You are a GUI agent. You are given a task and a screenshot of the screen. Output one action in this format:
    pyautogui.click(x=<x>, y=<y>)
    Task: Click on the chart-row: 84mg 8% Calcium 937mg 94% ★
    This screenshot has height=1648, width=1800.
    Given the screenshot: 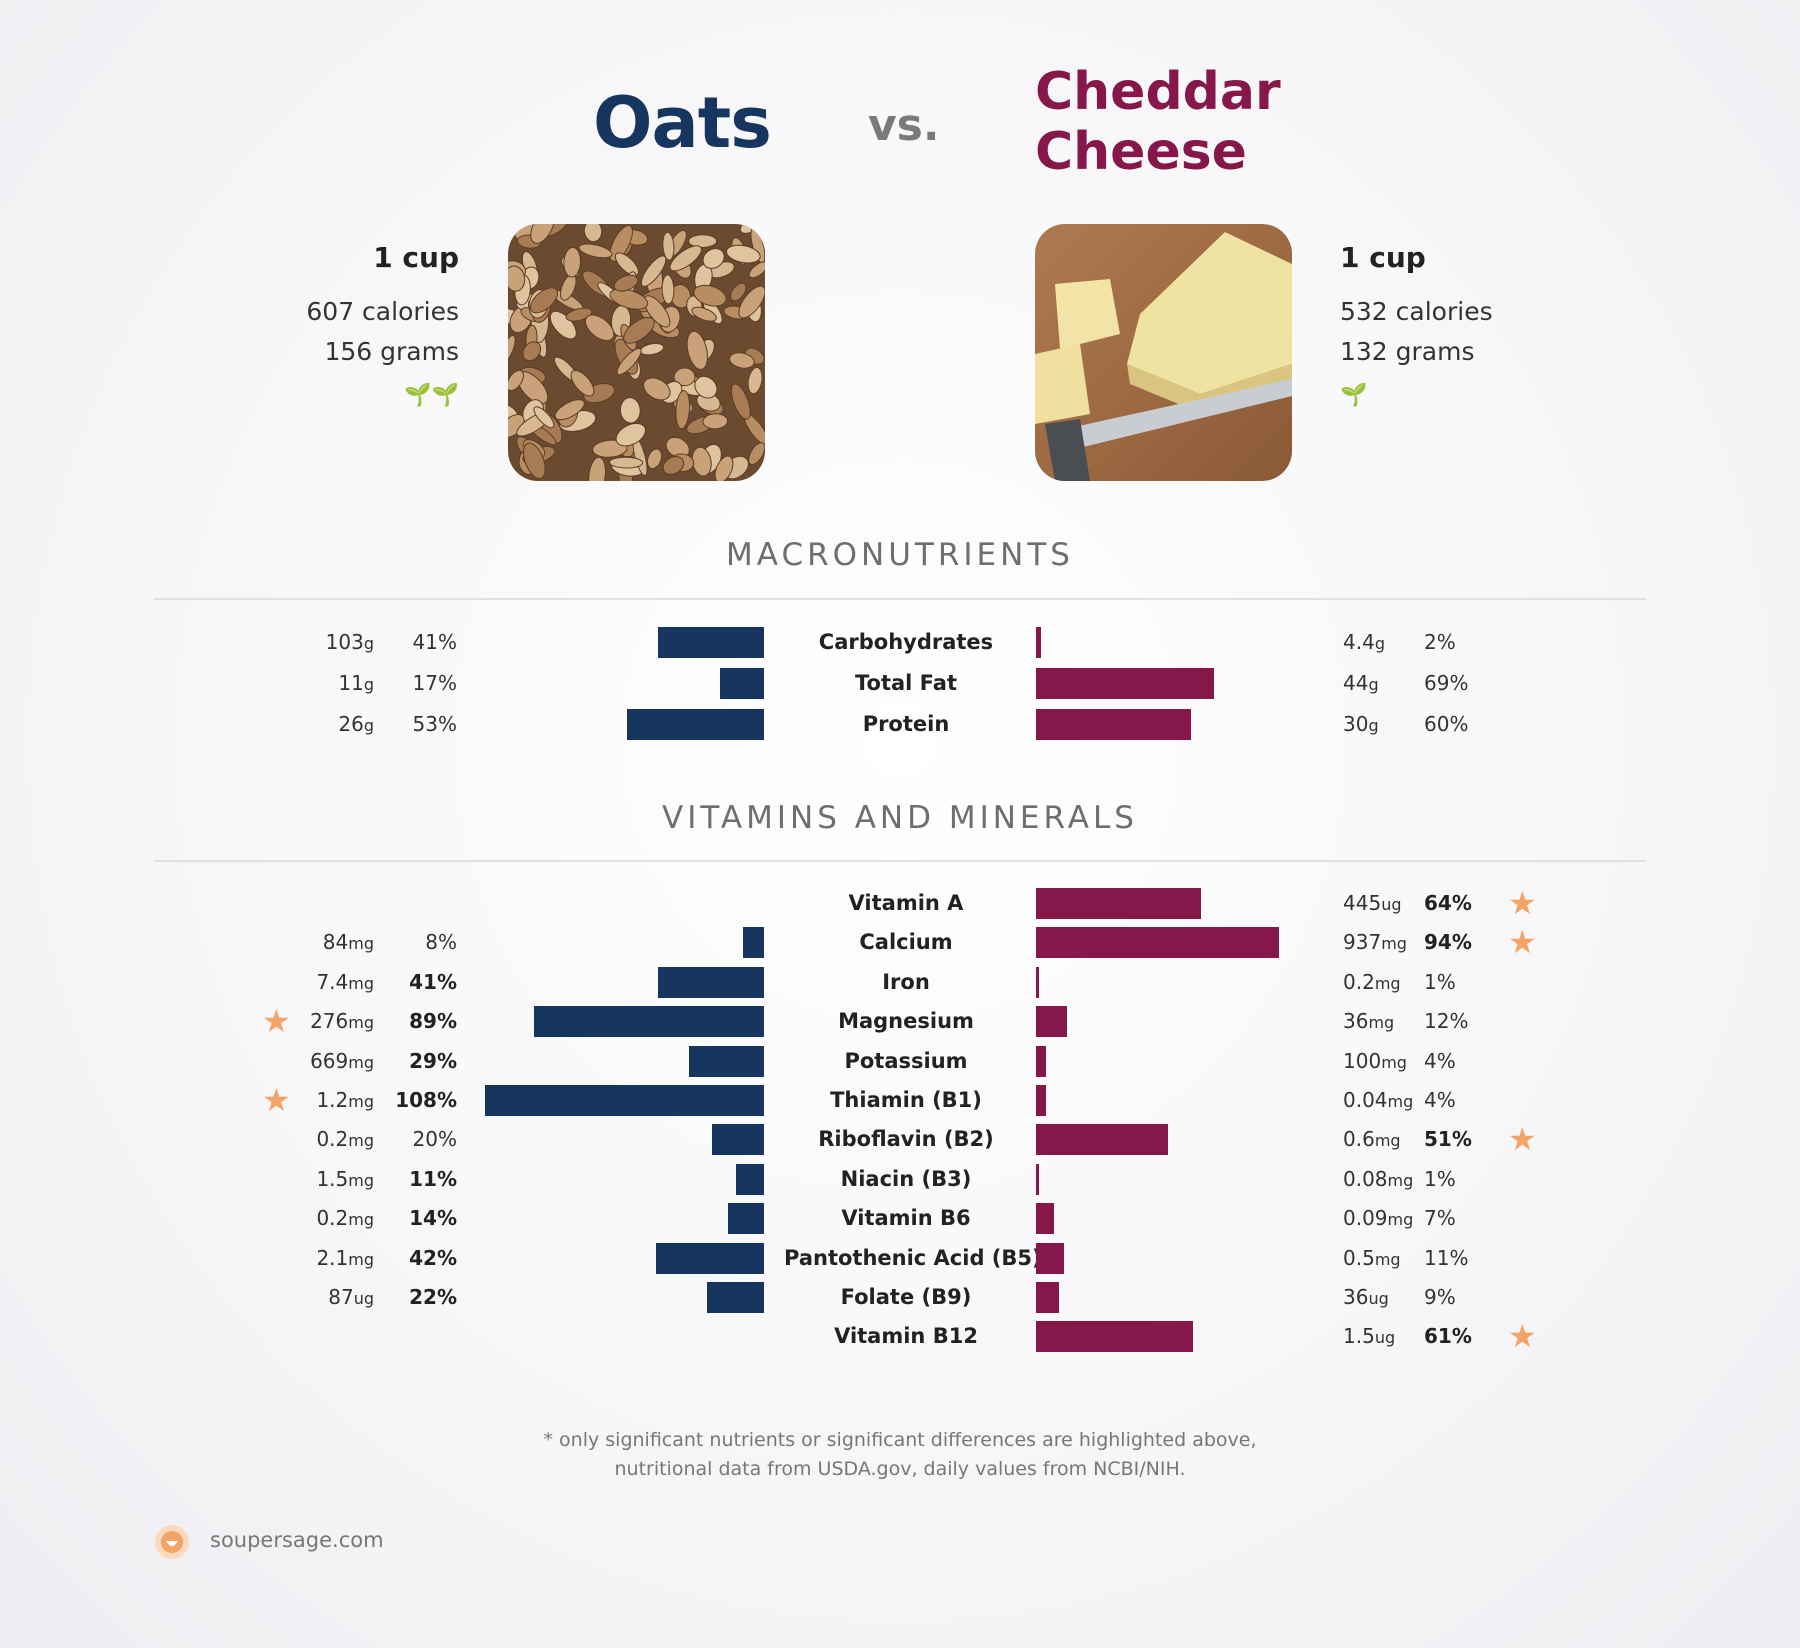 What is the action you would take?
    pyautogui.click(x=900, y=942)
    